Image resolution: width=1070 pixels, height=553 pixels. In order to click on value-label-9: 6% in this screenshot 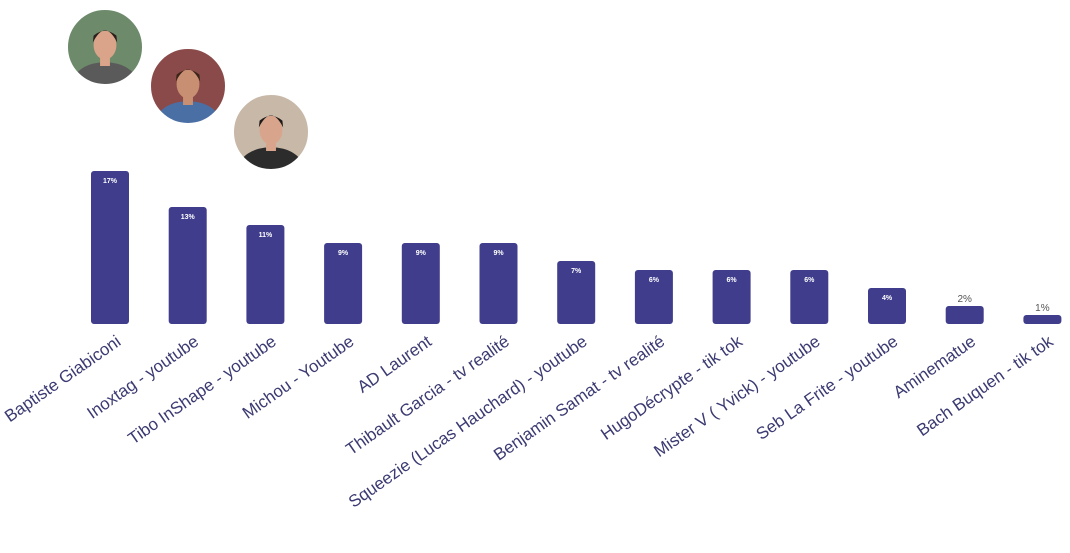, I will do `click(732, 280)`.